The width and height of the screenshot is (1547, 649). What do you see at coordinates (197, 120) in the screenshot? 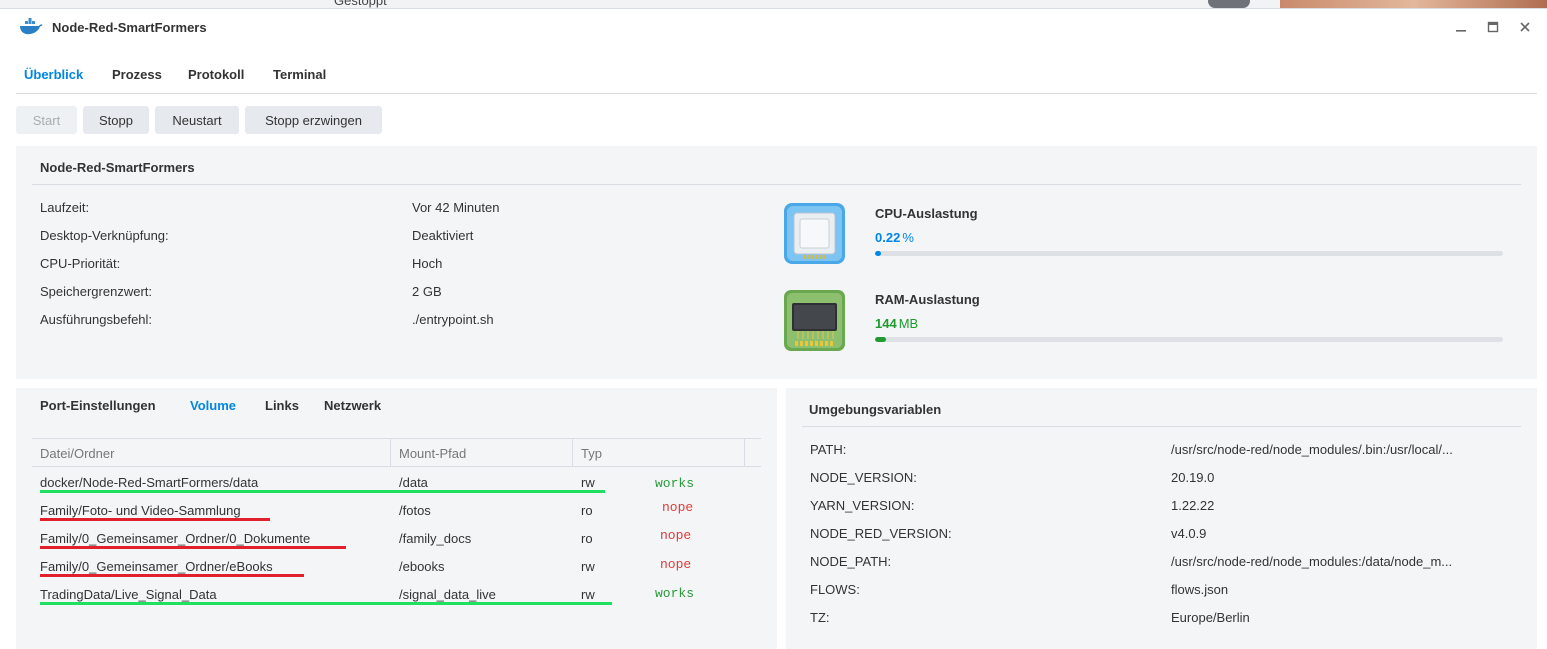
I see `restart-button: Neustart` at bounding box center [197, 120].